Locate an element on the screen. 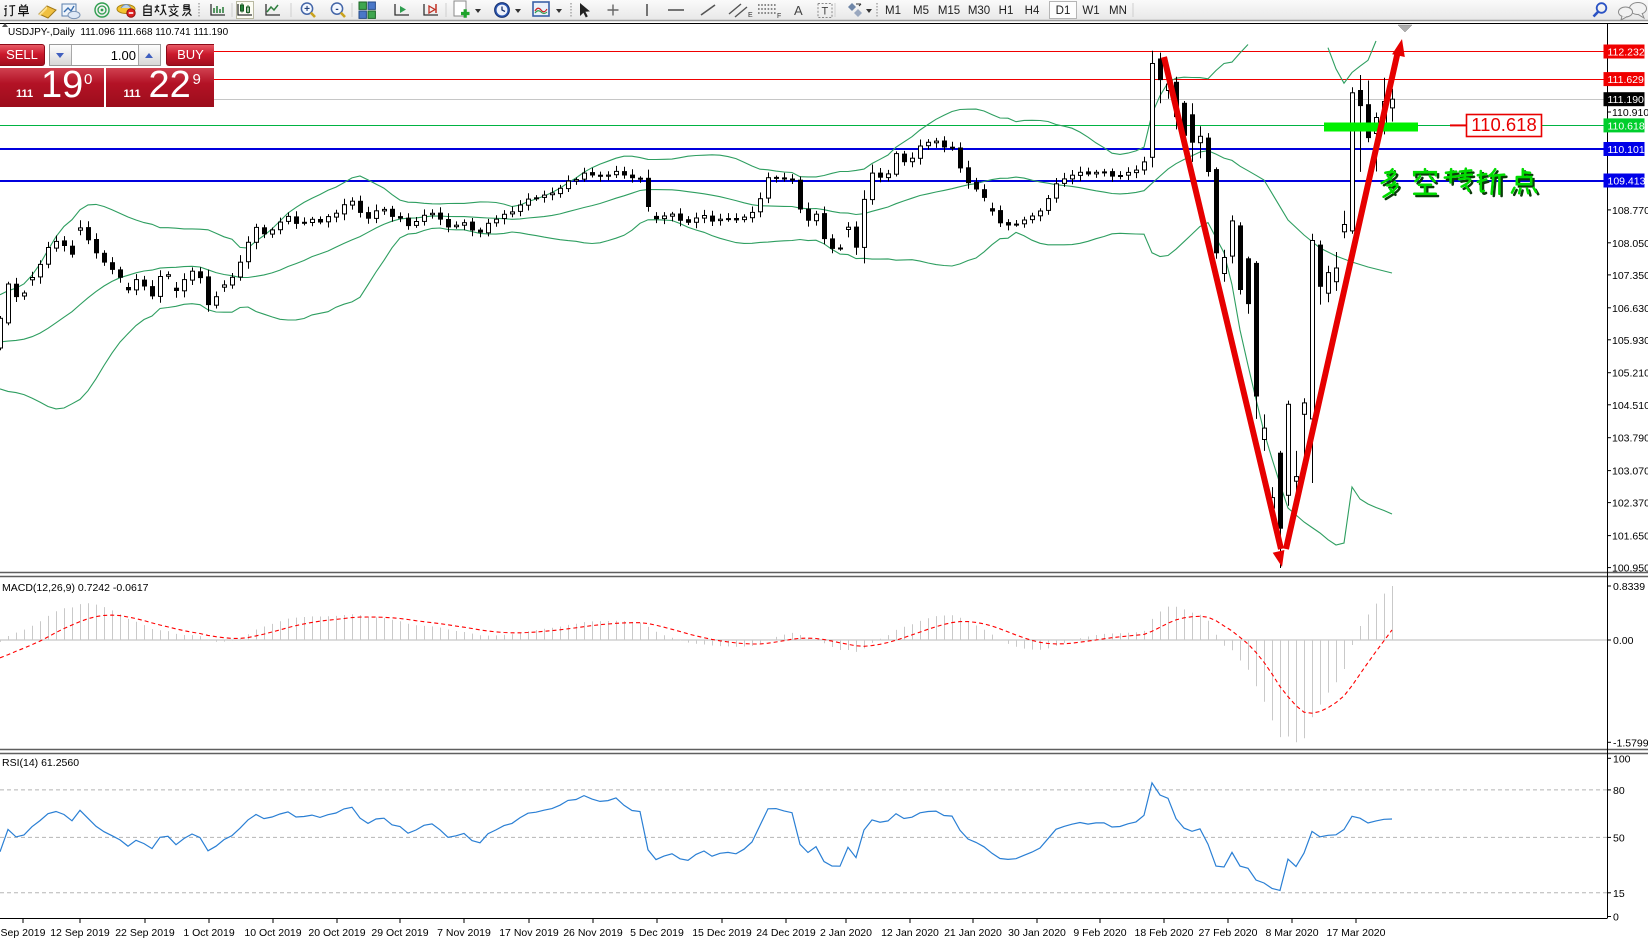 This screenshot has width=1648, height=942. svg-text: 8 Mar 2020 is located at coordinates (1291, 933).